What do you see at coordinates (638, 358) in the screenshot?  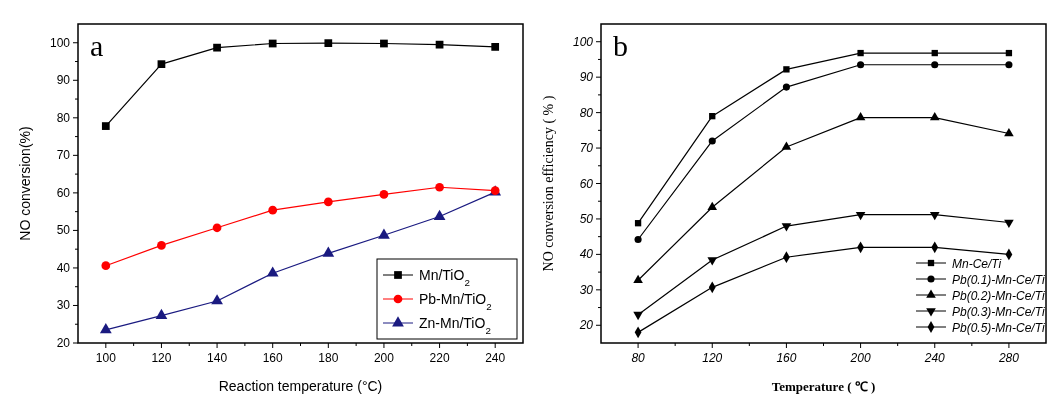 I see `x-tick-label: 80` at bounding box center [638, 358].